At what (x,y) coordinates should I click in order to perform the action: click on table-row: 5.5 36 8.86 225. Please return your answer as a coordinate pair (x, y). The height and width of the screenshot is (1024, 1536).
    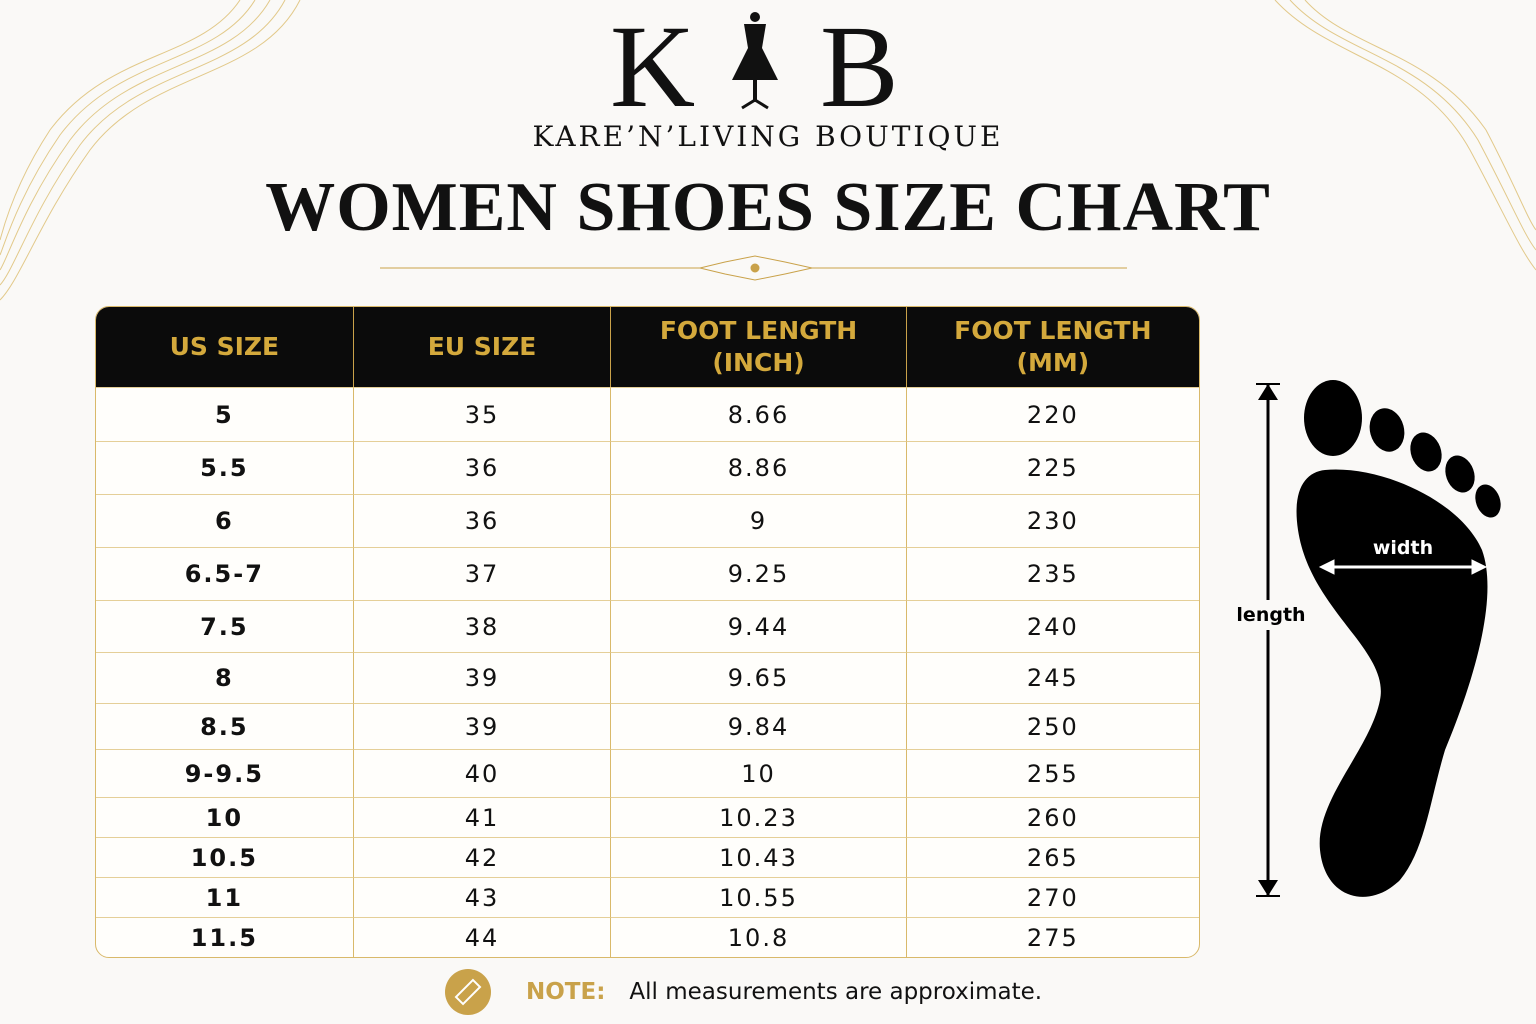
    Looking at the image, I should click on (647, 467).